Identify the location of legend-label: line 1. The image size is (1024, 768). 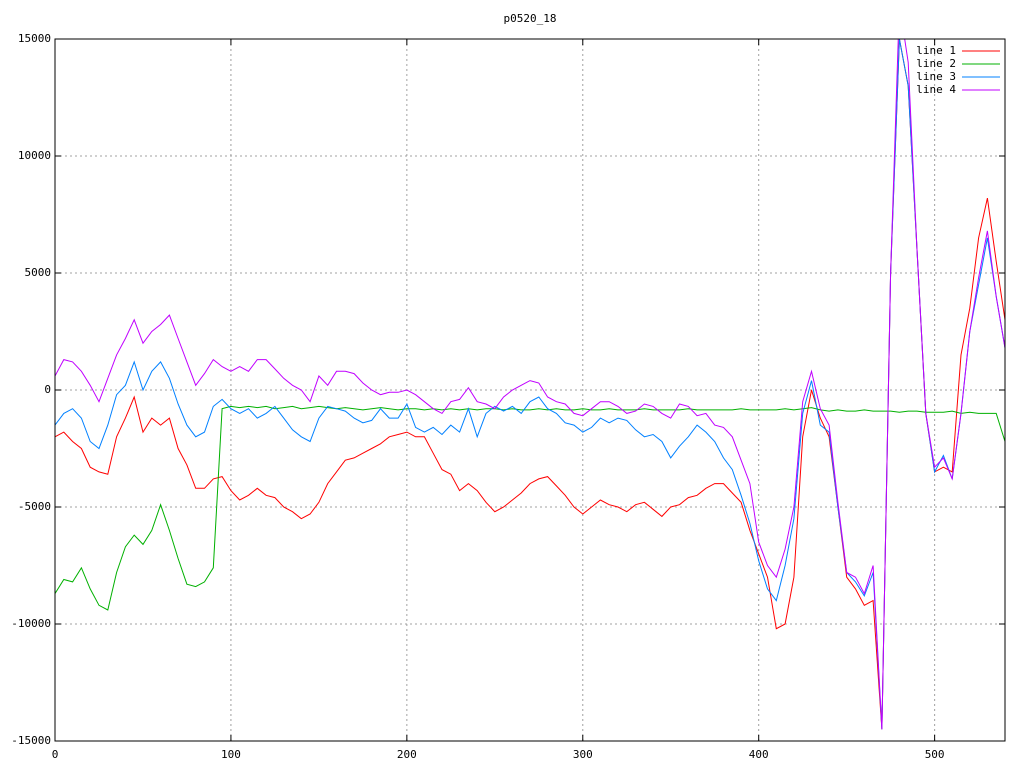
(936, 50).